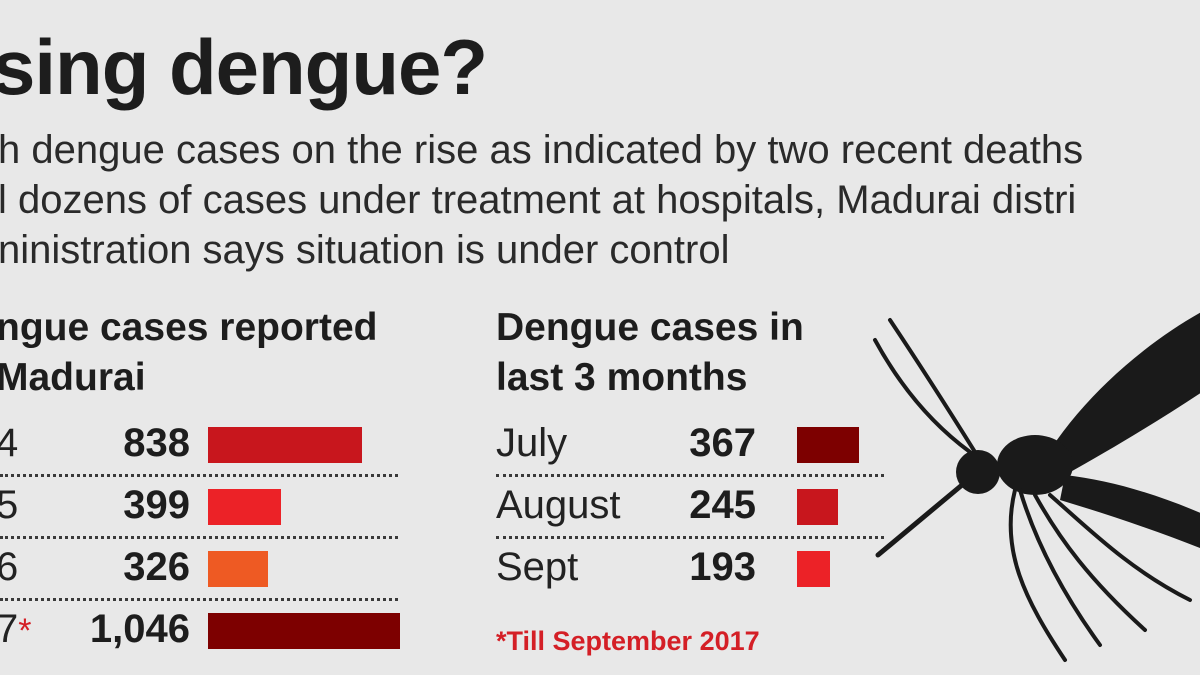 Image resolution: width=1200 pixels, height=675 pixels. What do you see at coordinates (9, 443) in the screenshot?
I see `year-label: 4` at bounding box center [9, 443].